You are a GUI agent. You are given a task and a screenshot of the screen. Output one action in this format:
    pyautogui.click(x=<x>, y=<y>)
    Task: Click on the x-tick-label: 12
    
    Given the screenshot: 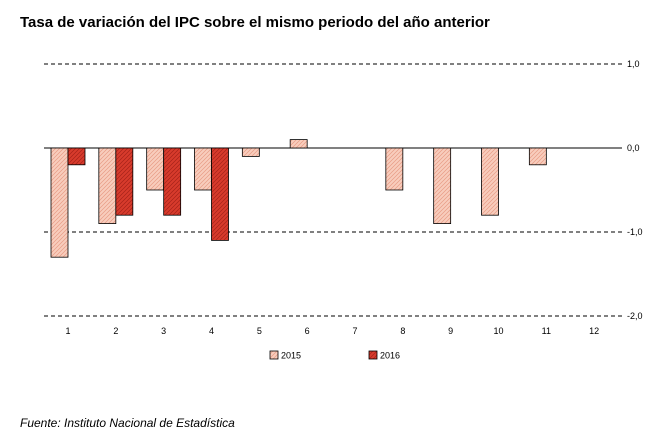 What is the action you would take?
    pyautogui.click(x=594, y=331)
    